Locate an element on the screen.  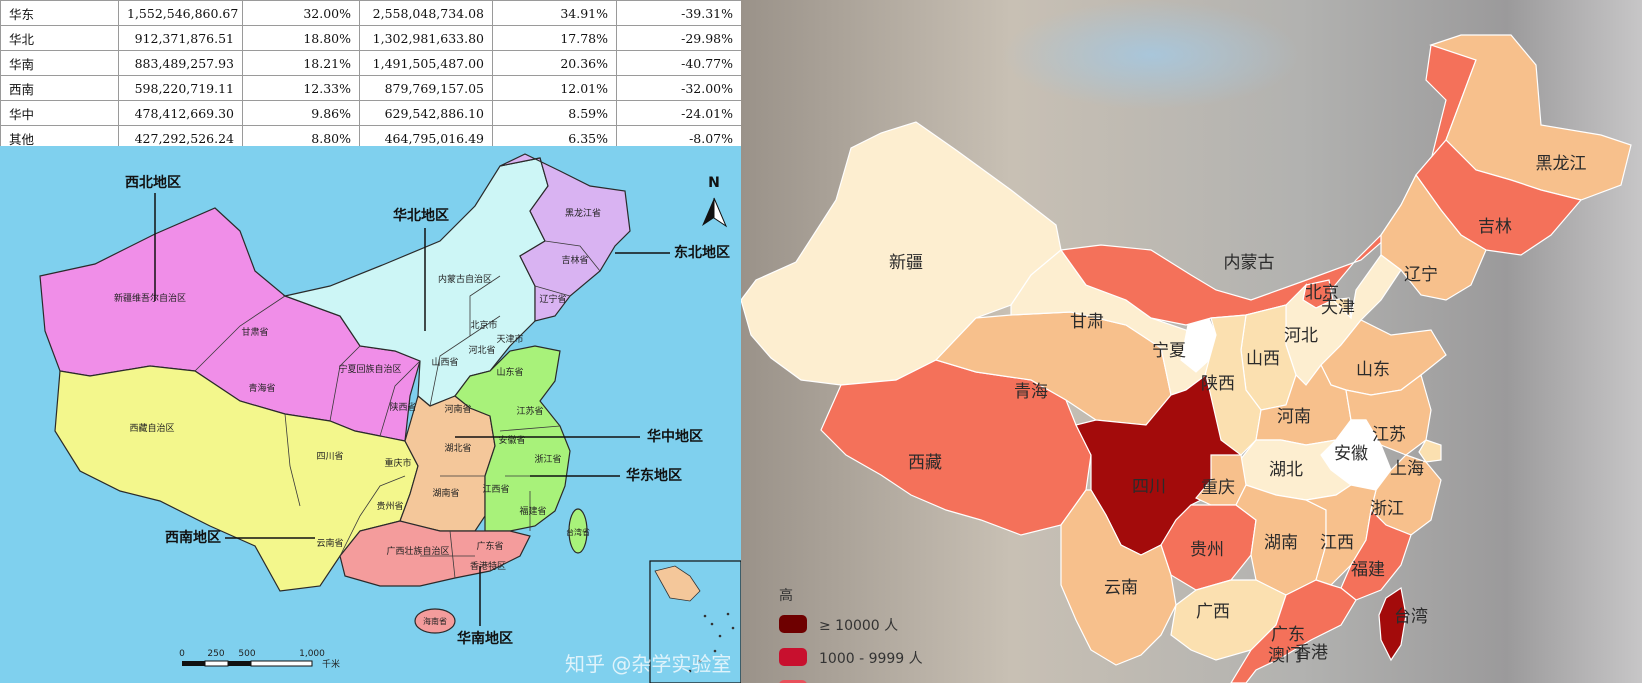
rlabel-shaanxi: 陕西 is located at coordinates (1218, 384).